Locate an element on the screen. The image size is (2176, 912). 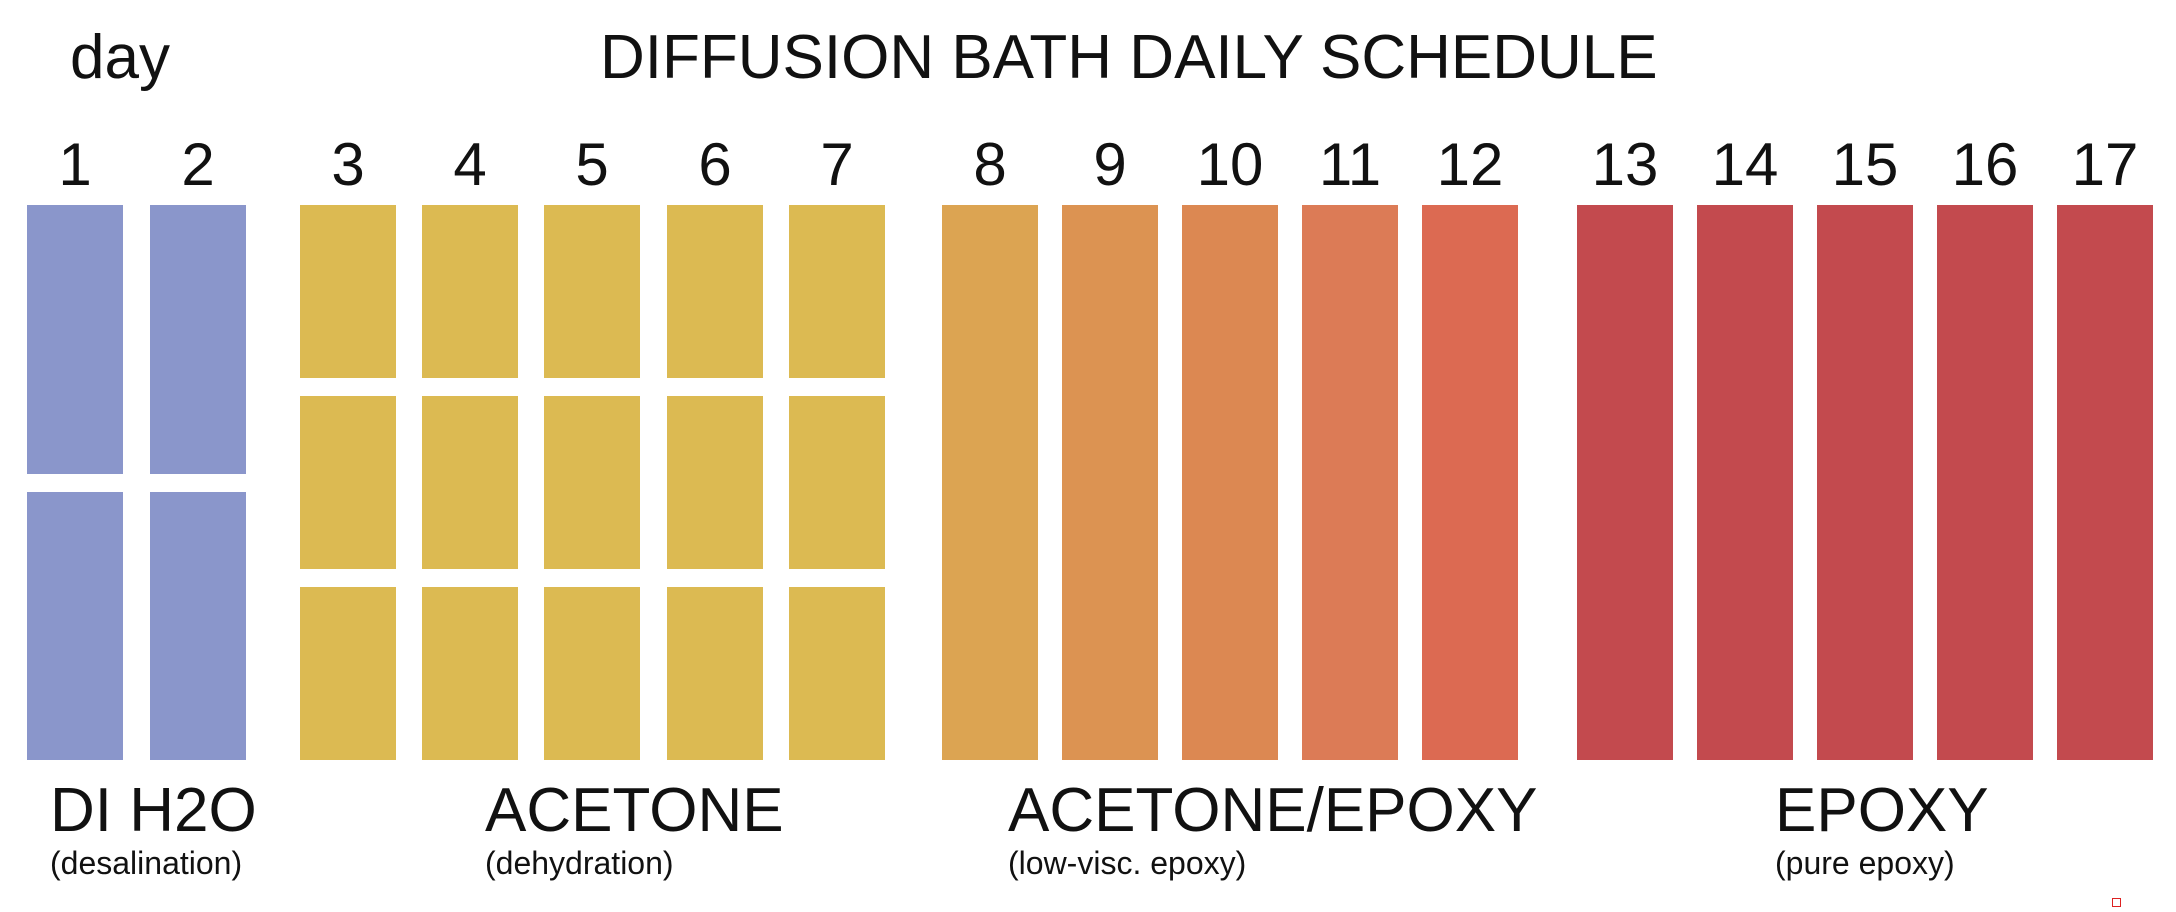
corner-mark-icon is located at coordinates (2116, 902).